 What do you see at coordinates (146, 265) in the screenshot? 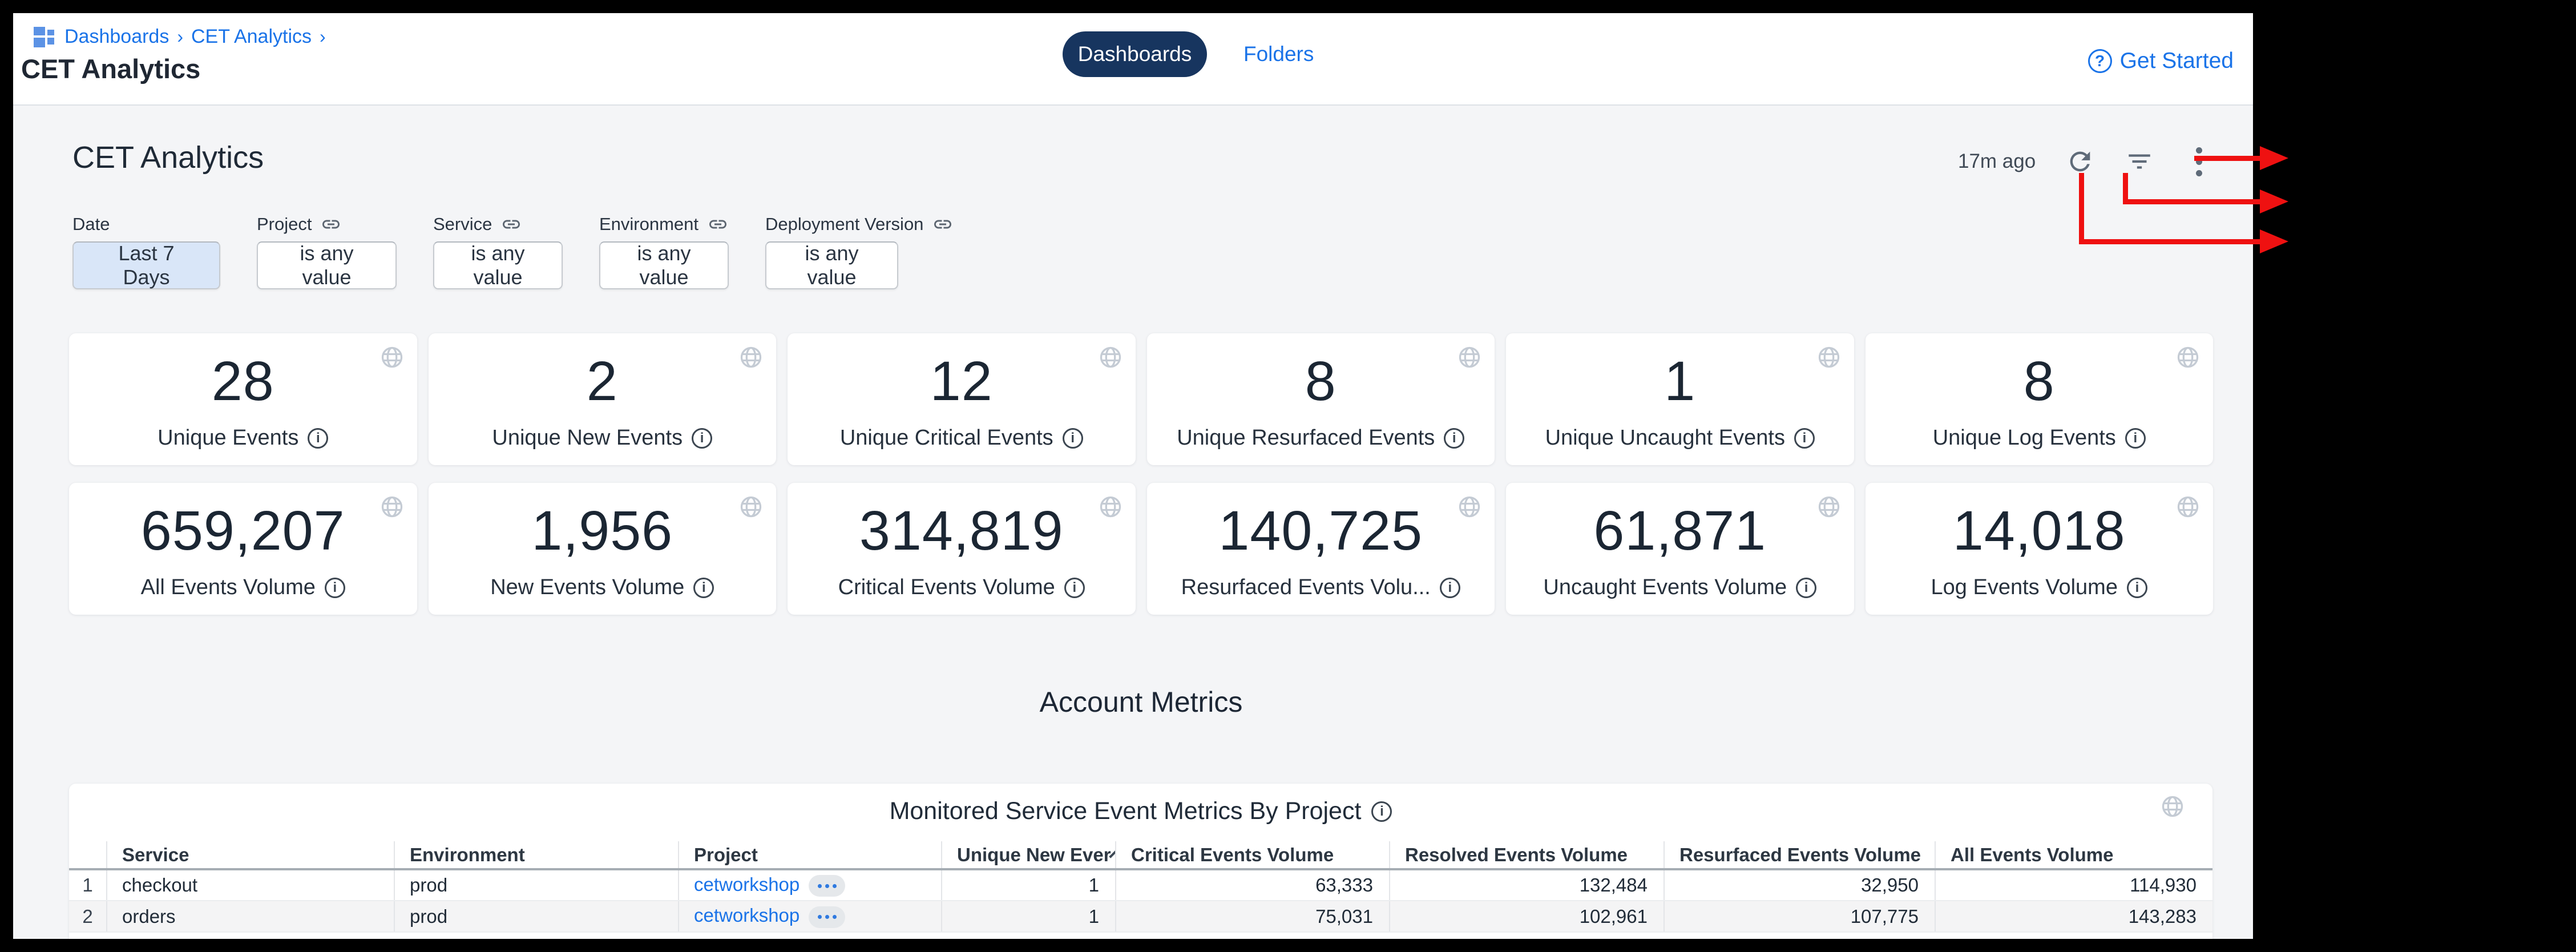
I see `filter-value-button: Last 7 Days` at bounding box center [146, 265].